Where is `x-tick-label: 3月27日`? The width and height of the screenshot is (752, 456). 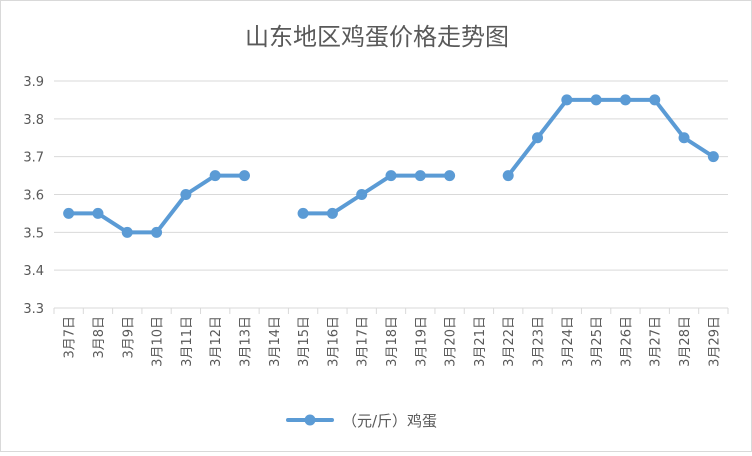
x-tick-label: 3月27日 is located at coordinates (656, 341).